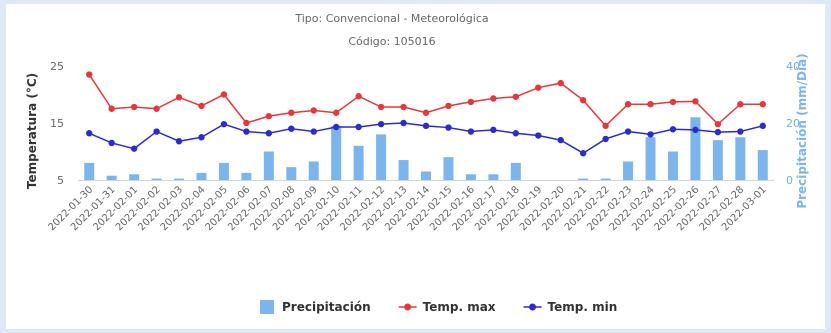 The height and width of the screenshot is (333, 831). Describe the element at coordinates (793, 66) in the screenshot. I see `y-right-tick-label: 40` at that location.